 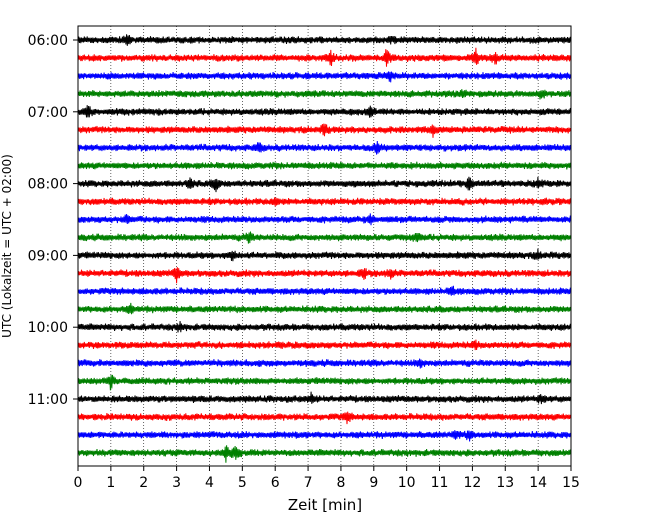 What do you see at coordinates (308, 483) in the screenshot?
I see `x-tick-label: 7` at bounding box center [308, 483].